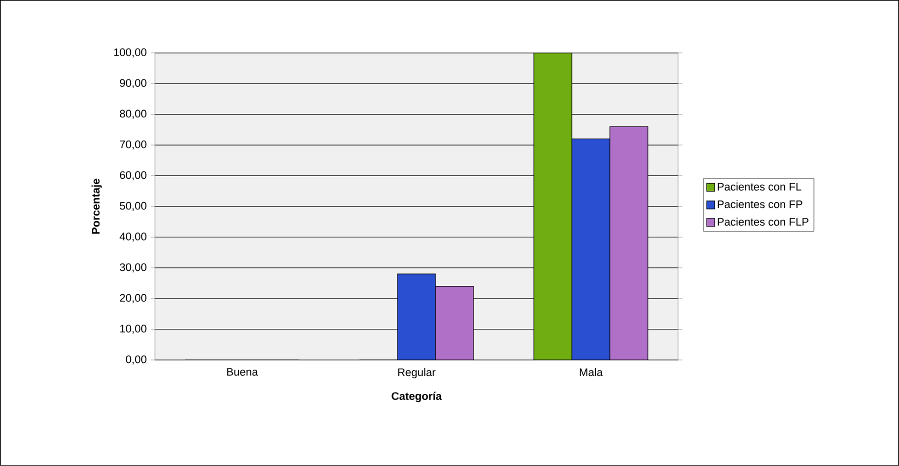  Describe the element at coordinates (242, 372) in the screenshot. I see `x-tick-label: Buena` at that location.